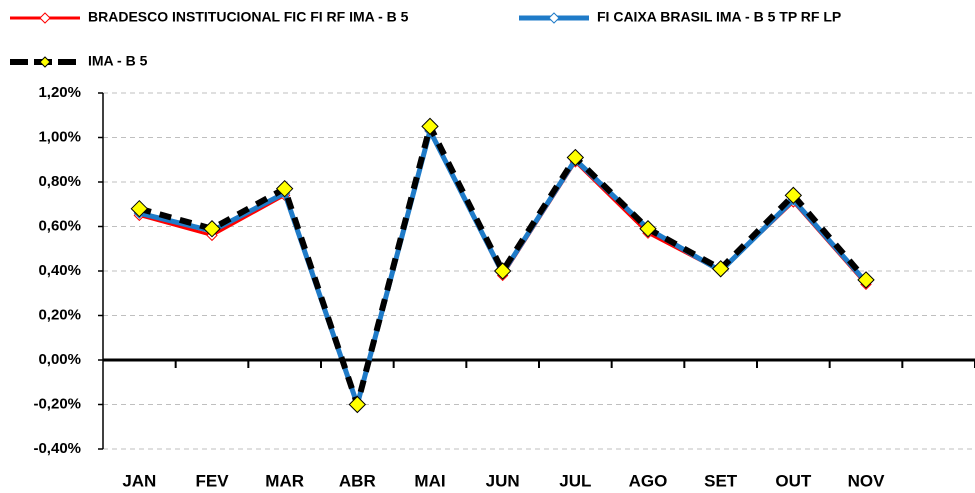 The image size is (975, 493). Describe the element at coordinates (59, 136) in the screenshot. I see `y-tick-label: 1,00%` at that location.